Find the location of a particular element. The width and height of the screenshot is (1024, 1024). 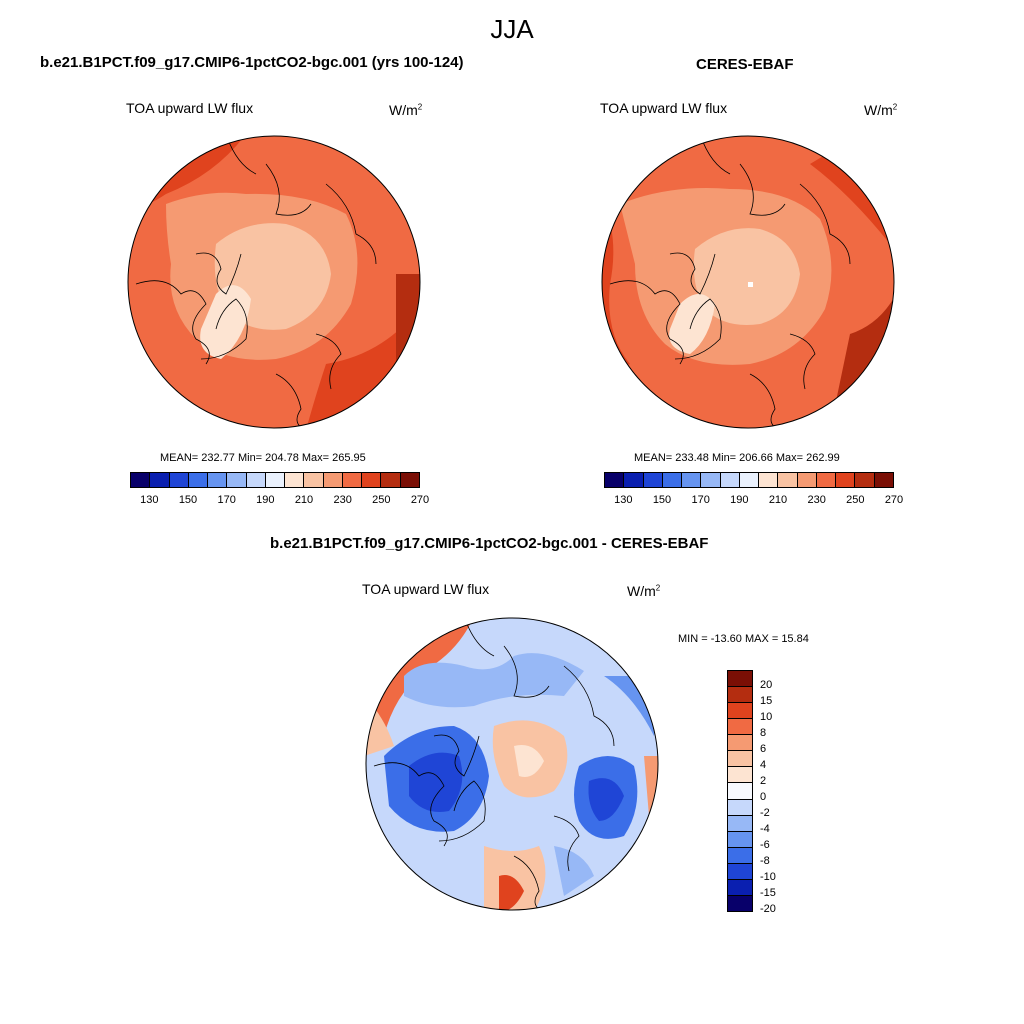

panel-2-variable-label: TOA upward LW flux is located at coordinates (664, 108).